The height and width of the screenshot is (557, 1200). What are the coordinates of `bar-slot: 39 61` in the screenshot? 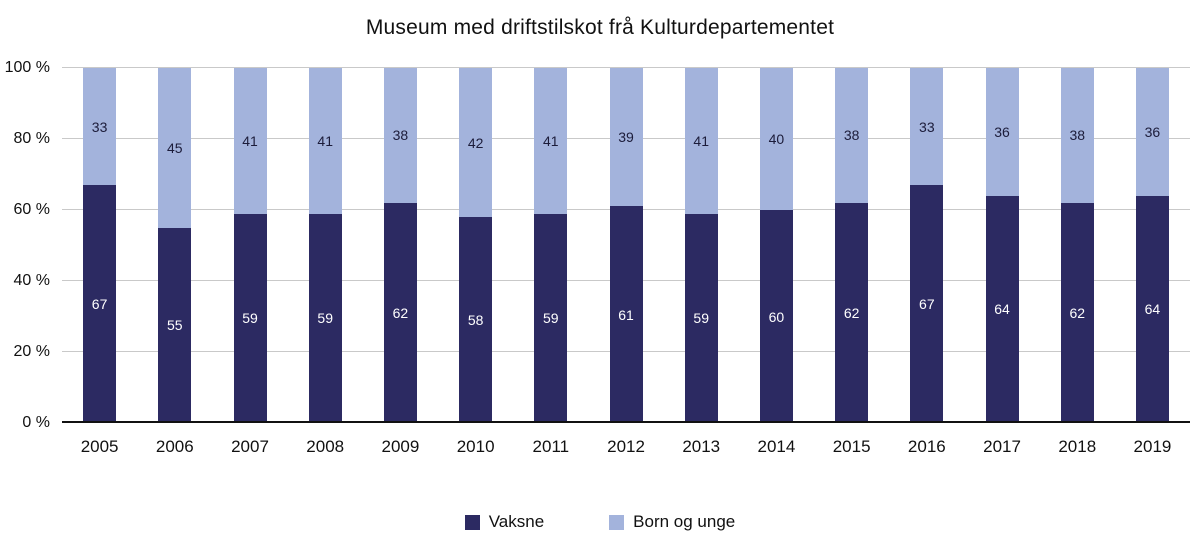 It's located at (625, 245).